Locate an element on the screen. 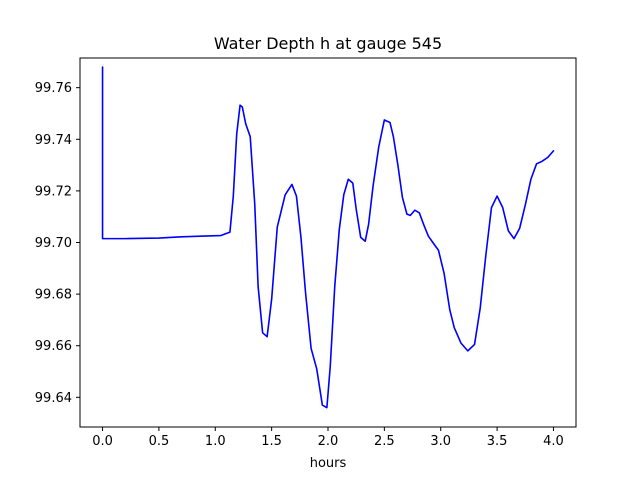 The height and width of the screenshot is (480, 640). y-tick-label: 99.74 is located at coordinates (53, 140).